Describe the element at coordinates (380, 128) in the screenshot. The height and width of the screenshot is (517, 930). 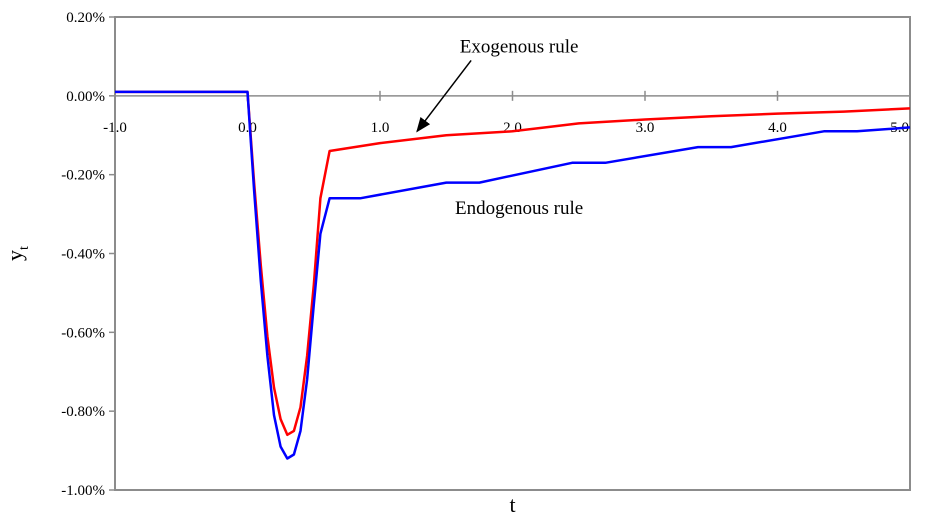
I see `x-tick-label: 1.0` at that location.